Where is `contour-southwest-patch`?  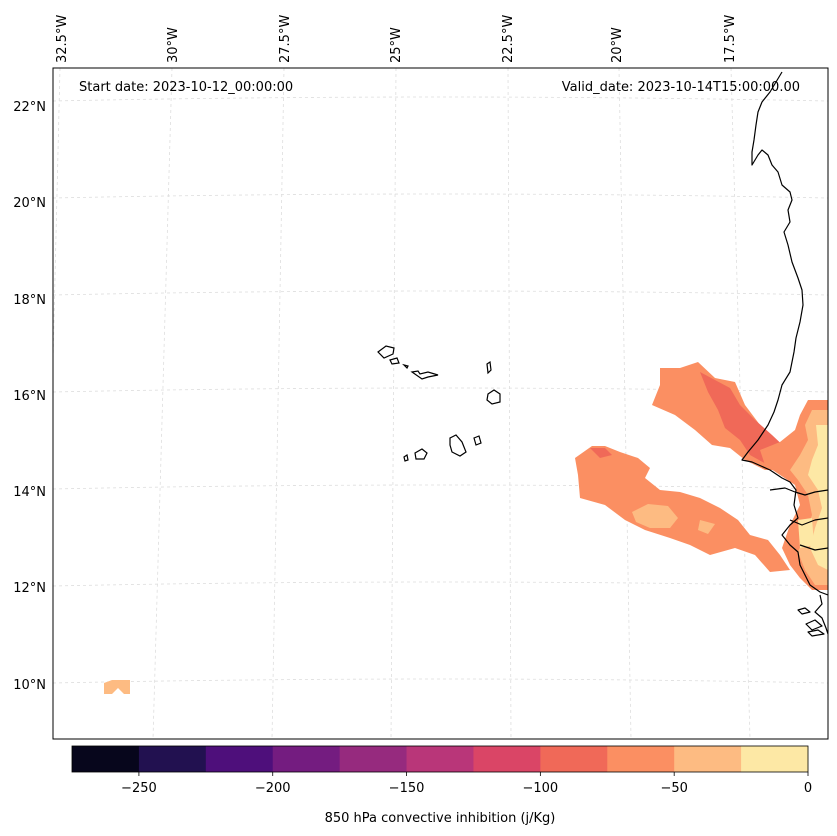 contour-southwest-patch is located at coordinates (117, 687).